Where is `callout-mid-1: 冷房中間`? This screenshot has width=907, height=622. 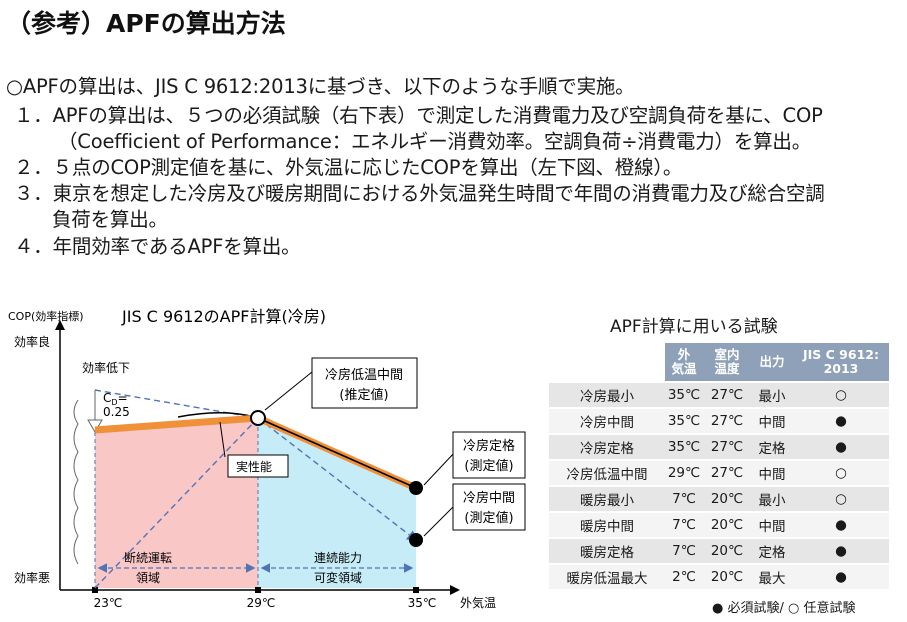 callout-mid-1: 冷房中間 is located at coordinates (489, 498).